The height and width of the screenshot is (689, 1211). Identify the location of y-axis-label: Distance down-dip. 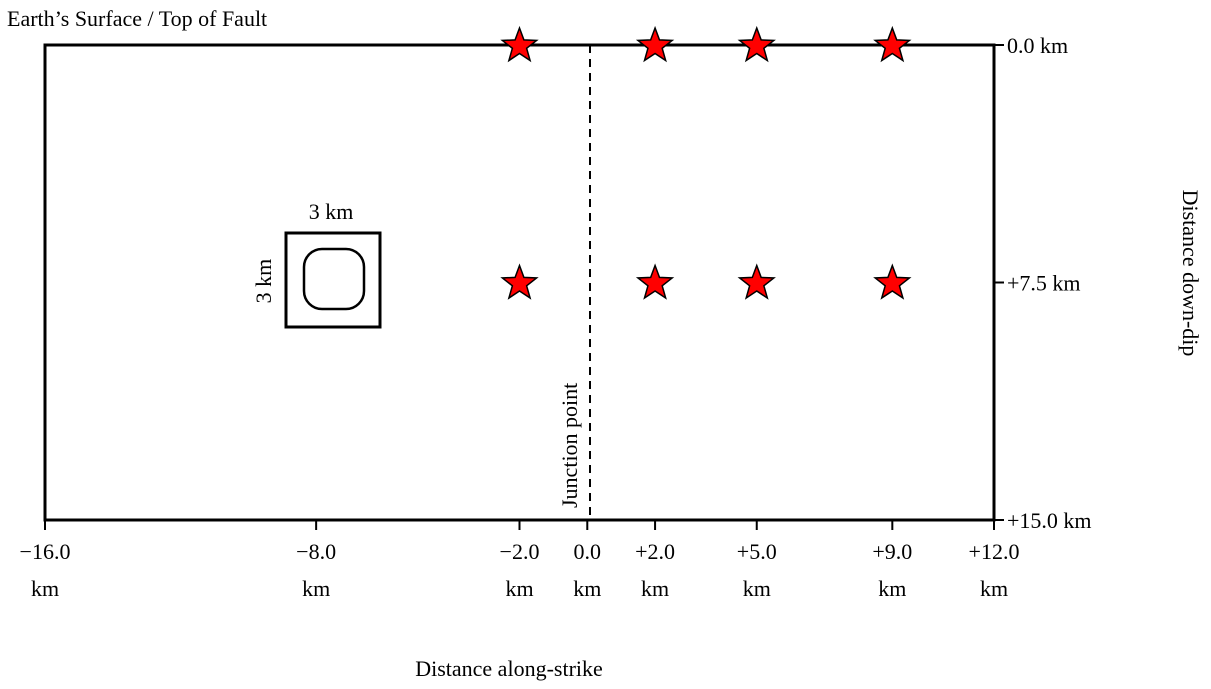
(1190, 273).